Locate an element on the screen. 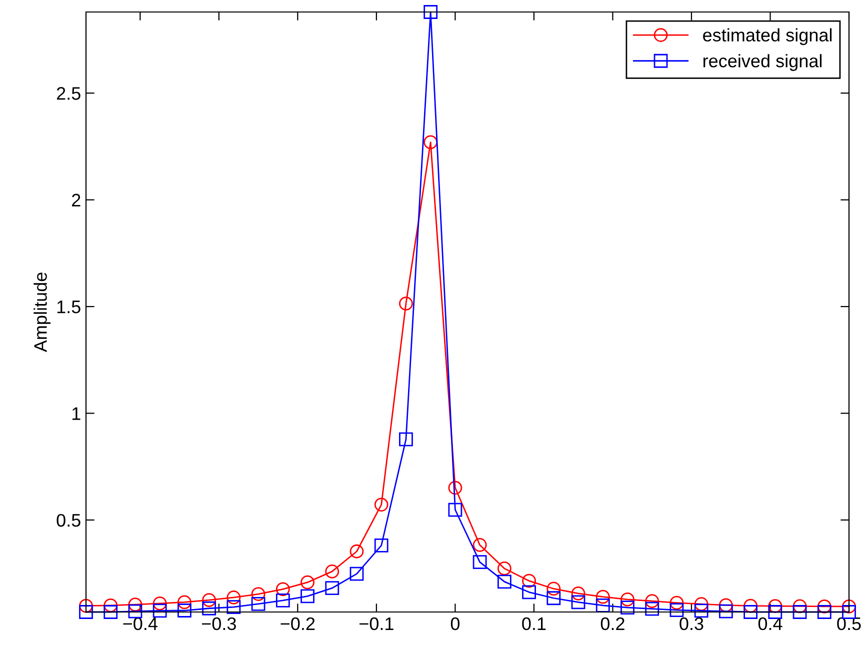 This screenshot has width=868, height=650. y-axis-title: Amplitude is located at coordinates (42, 312).